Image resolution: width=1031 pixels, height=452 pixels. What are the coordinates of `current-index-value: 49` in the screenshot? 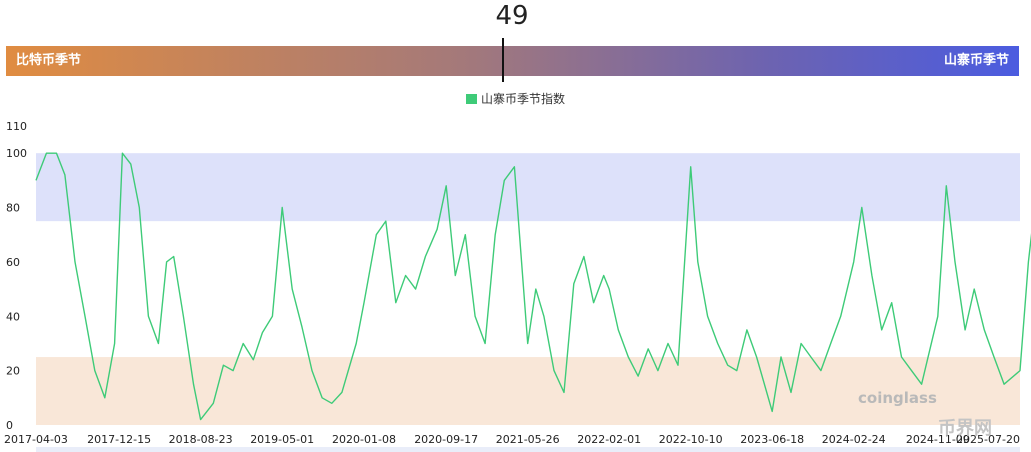 It's located at (512, 16).